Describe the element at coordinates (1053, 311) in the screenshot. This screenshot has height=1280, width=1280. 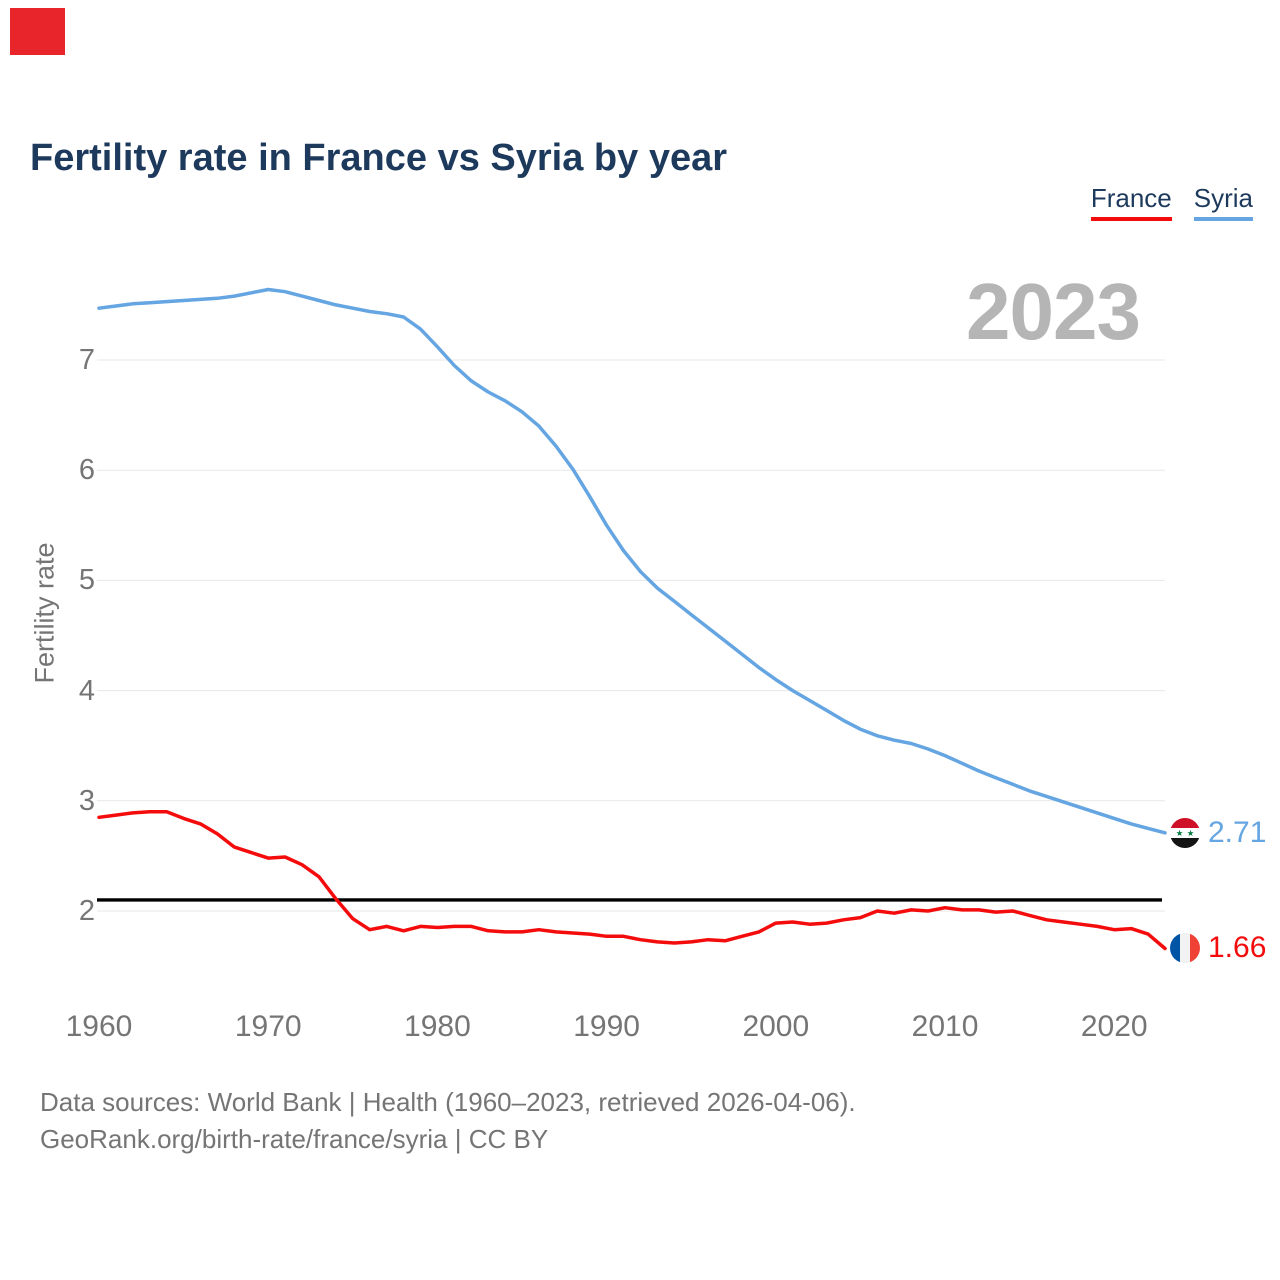
I see `year-watermark: 2023` at that location.